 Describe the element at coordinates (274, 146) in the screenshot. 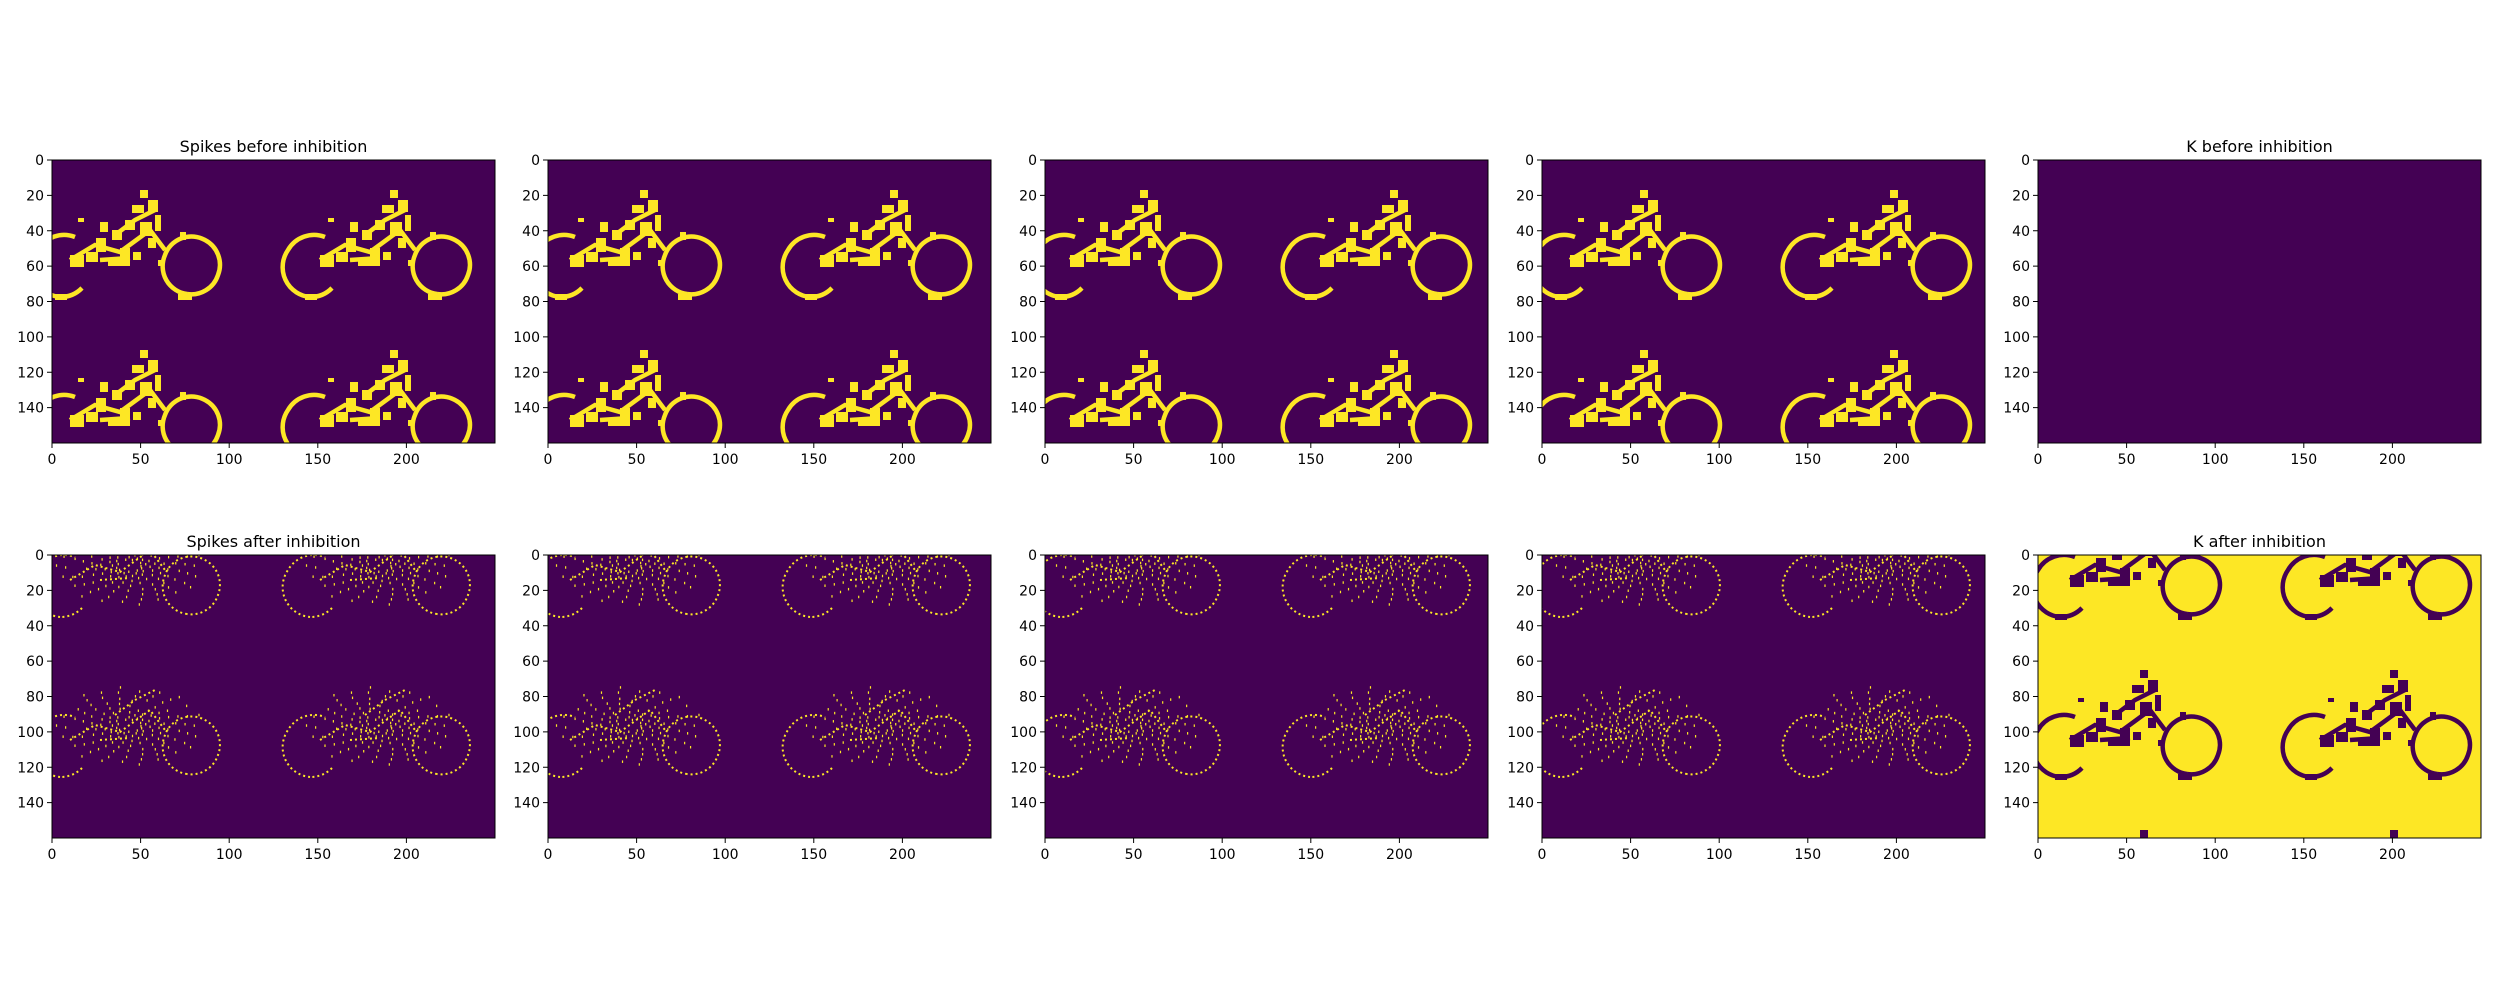

I see `panel-title: Spikes before inhibition` at that location.